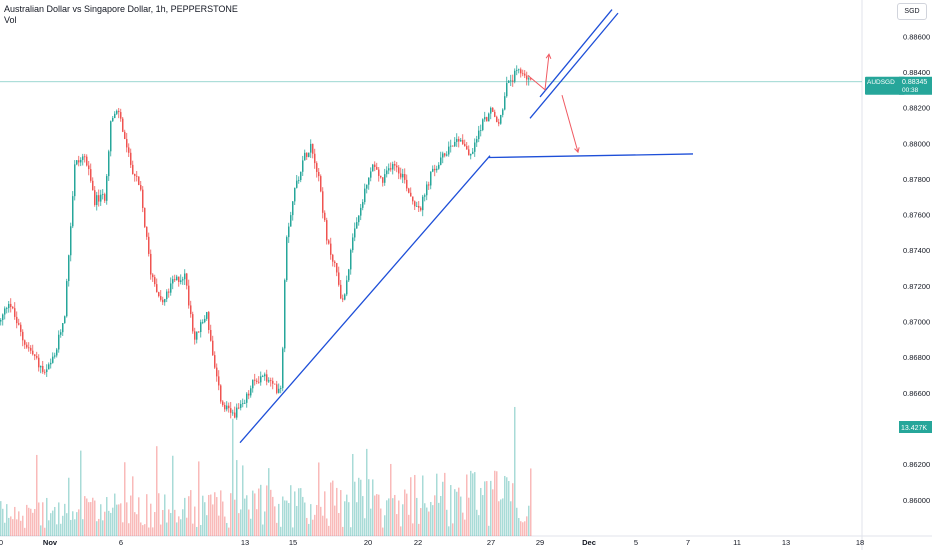 The height and width of the screenshot is (550, 932). I want to click on volume-badge, so click(915, 427).